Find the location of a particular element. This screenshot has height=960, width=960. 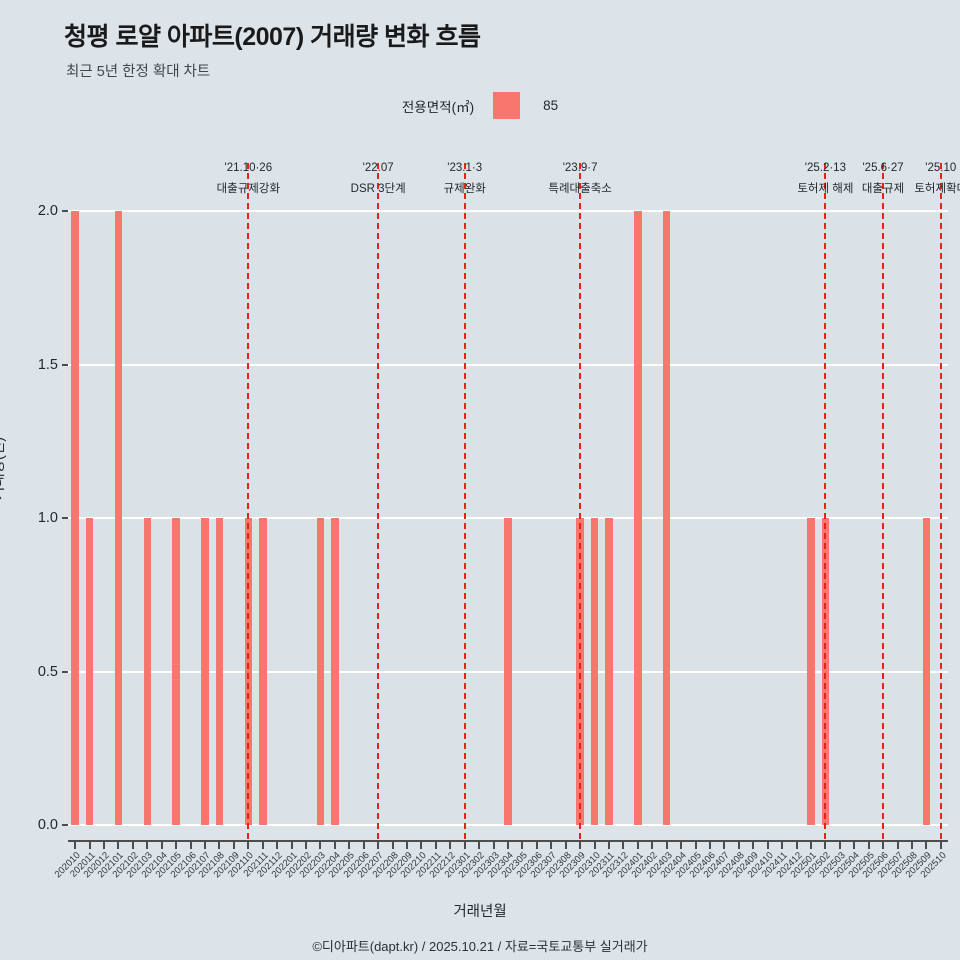

annotation-202510: '25.10 토허제확대 is located at coordinates (937, 179).